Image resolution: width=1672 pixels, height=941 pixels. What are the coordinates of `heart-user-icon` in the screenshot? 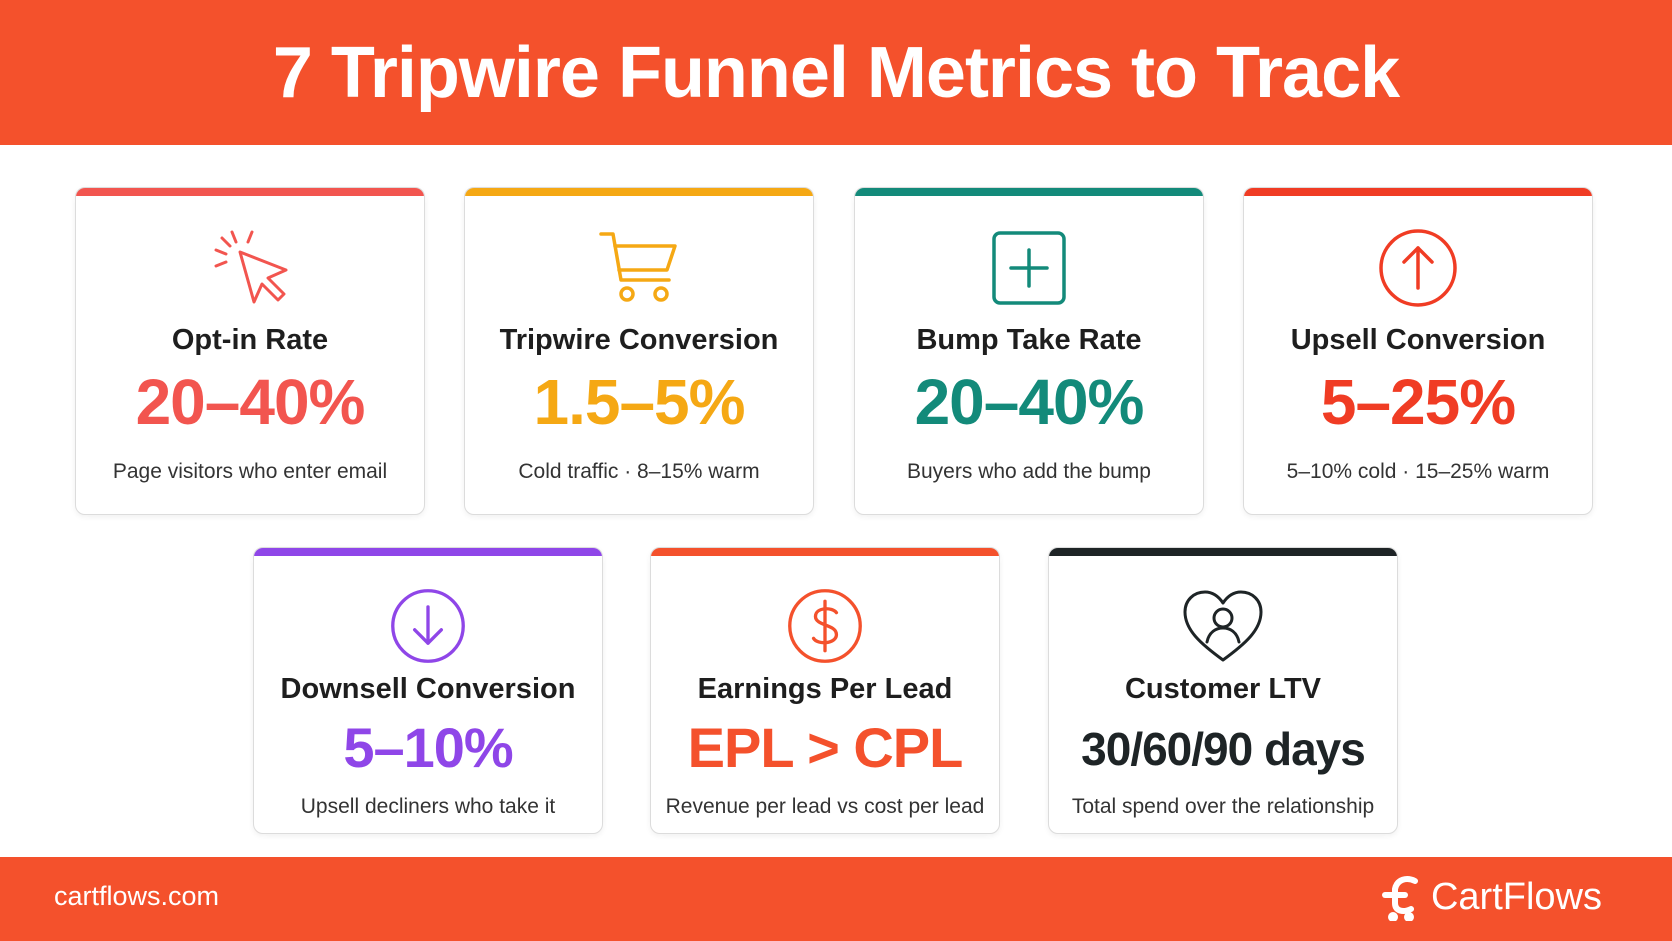 It's located at (1223, 626).